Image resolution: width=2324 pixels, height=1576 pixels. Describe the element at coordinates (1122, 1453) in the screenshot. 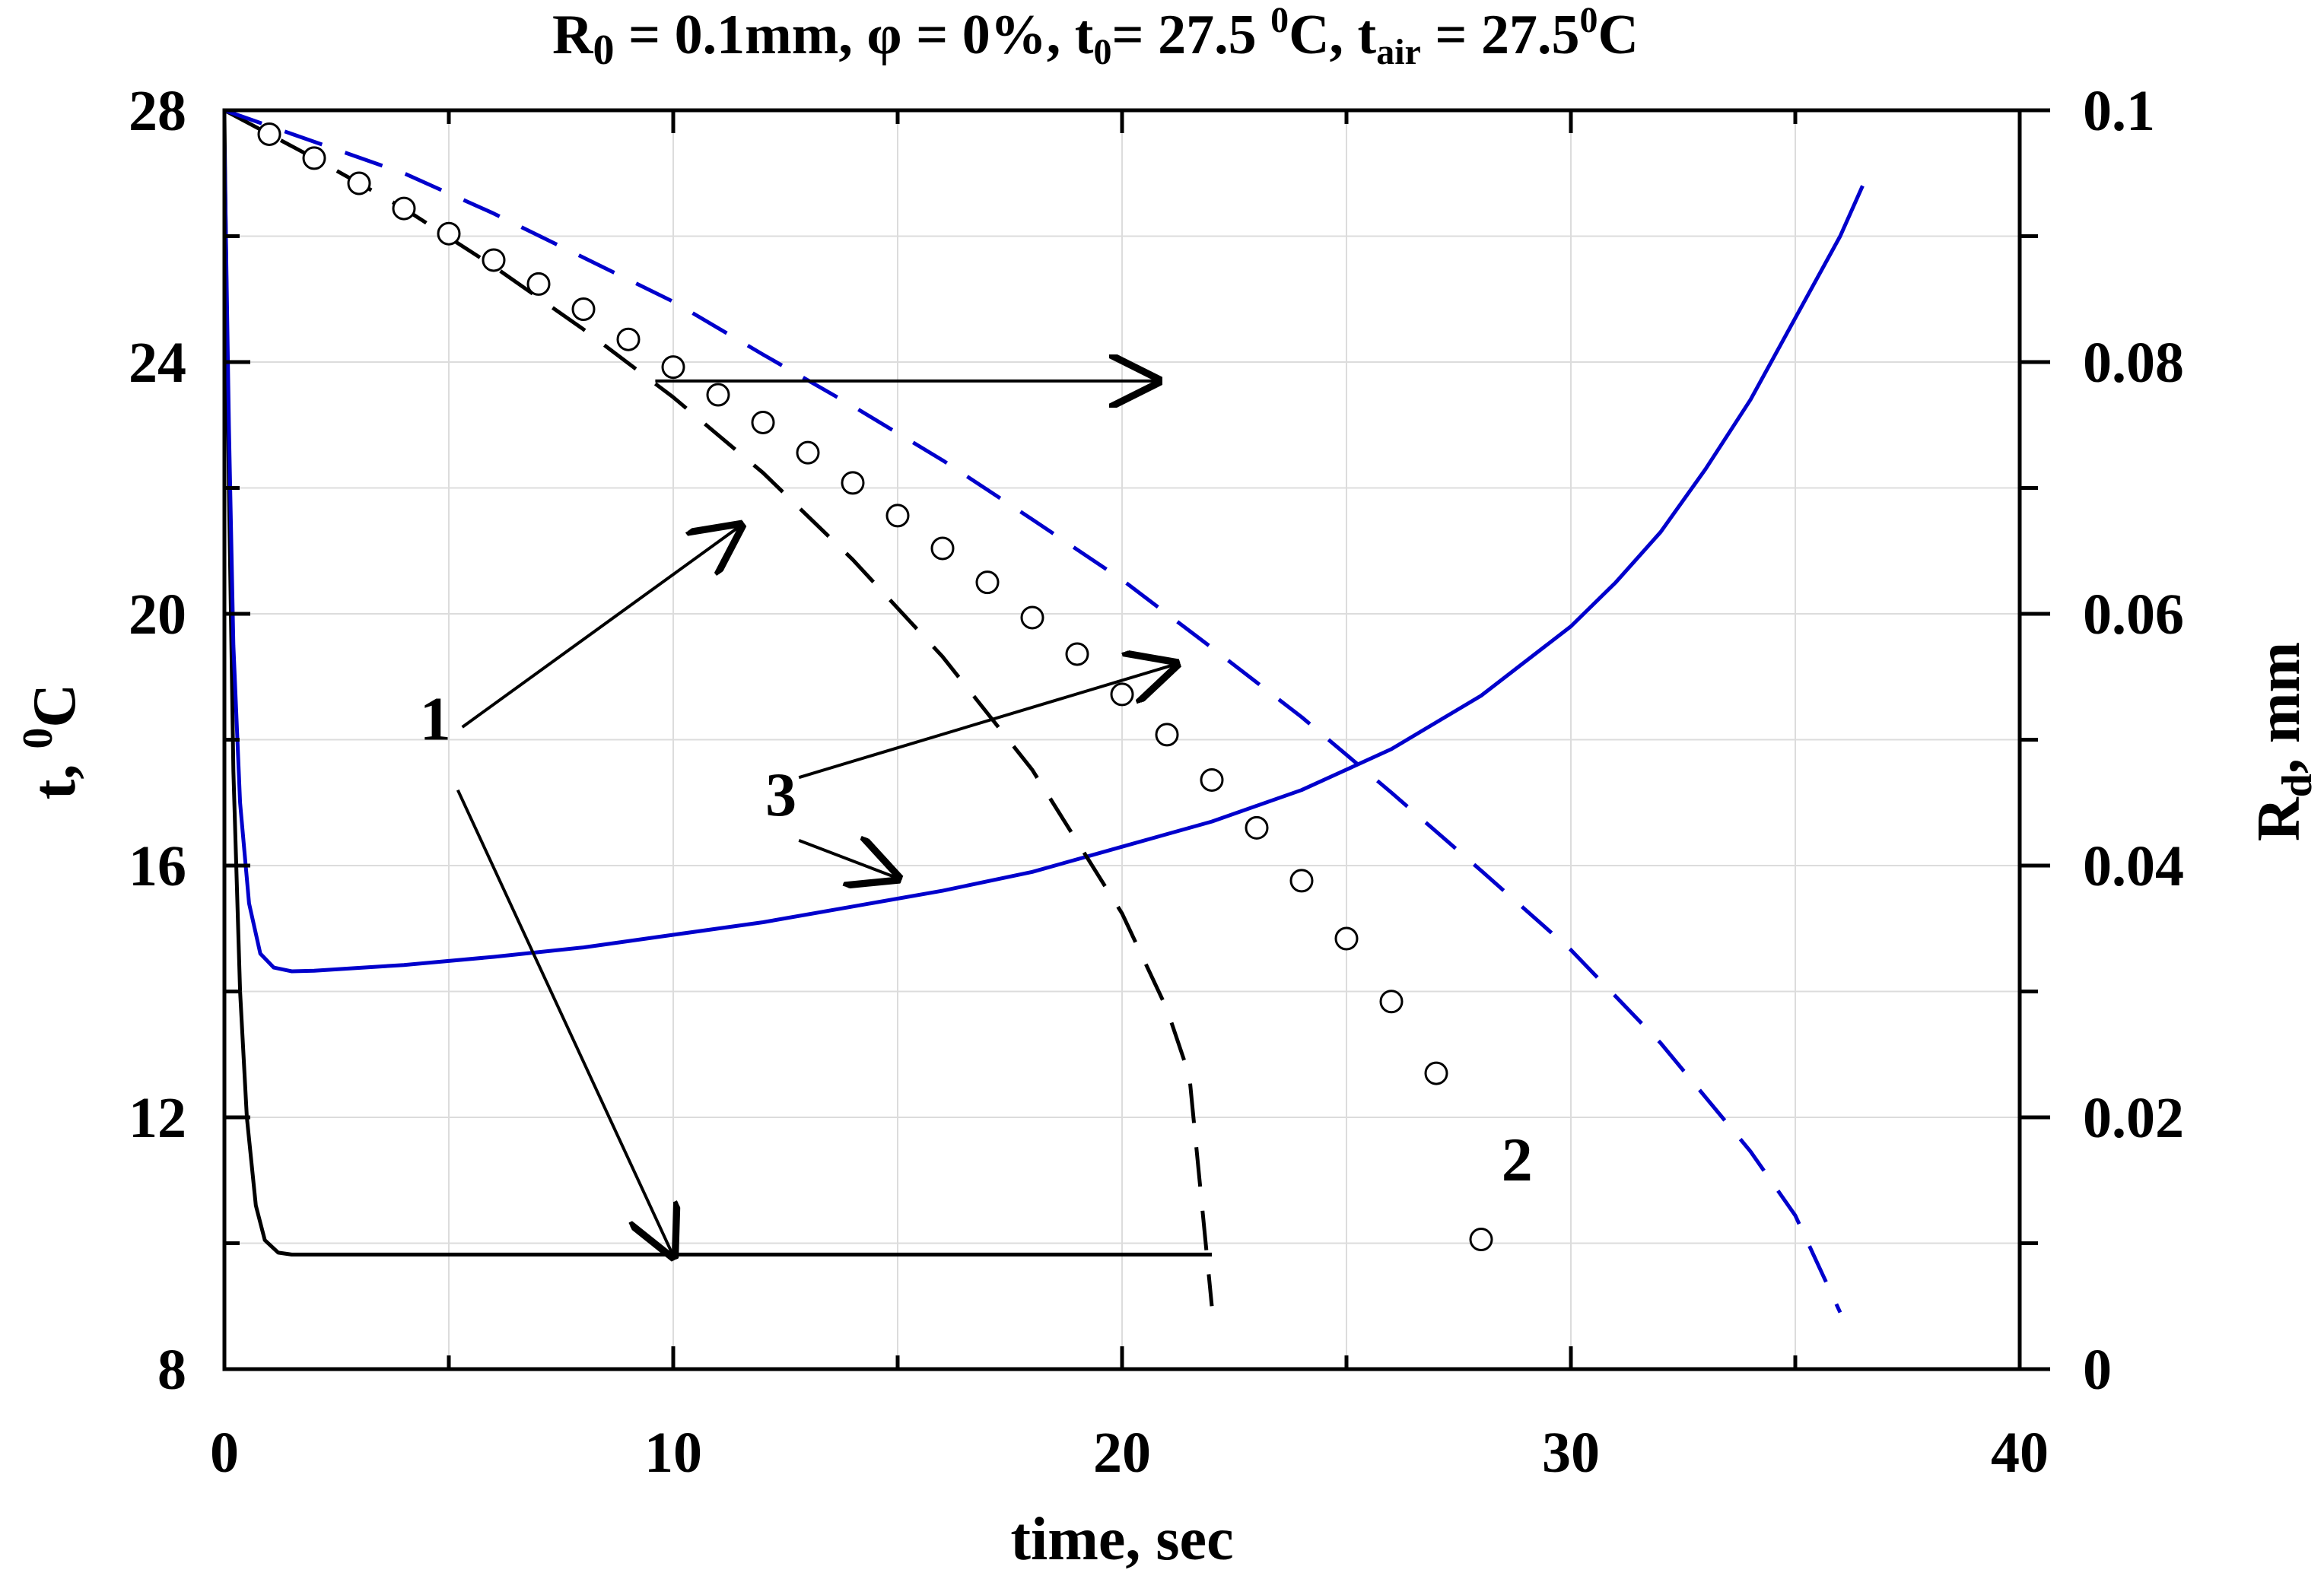

I see `x-tick-label: 20` at that location.